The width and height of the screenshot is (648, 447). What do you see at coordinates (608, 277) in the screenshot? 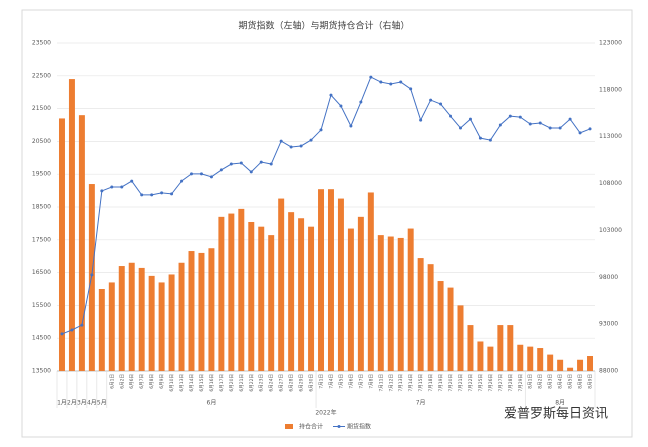
I see `y2-tick-label: 98000` at bounding box center [608, 277].